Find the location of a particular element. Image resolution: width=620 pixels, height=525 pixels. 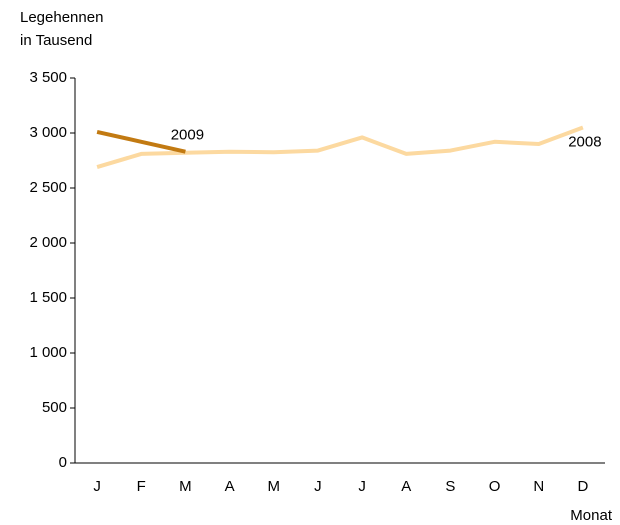

y-tick-label: 3 000 is located at coordinates (48, 132).